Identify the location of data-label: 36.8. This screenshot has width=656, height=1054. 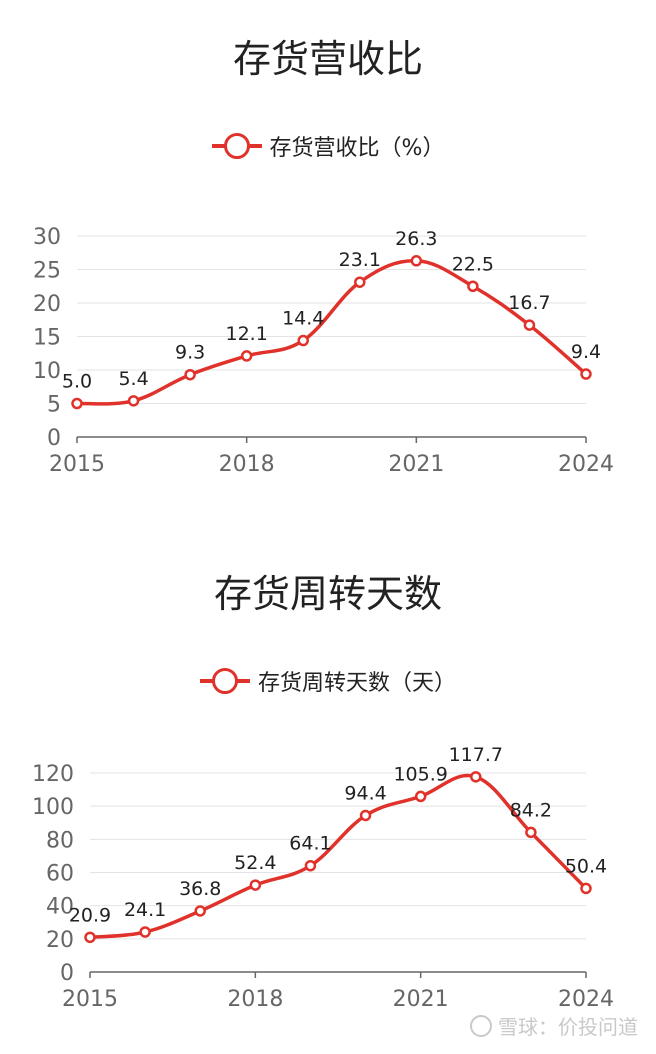
(200, 889).